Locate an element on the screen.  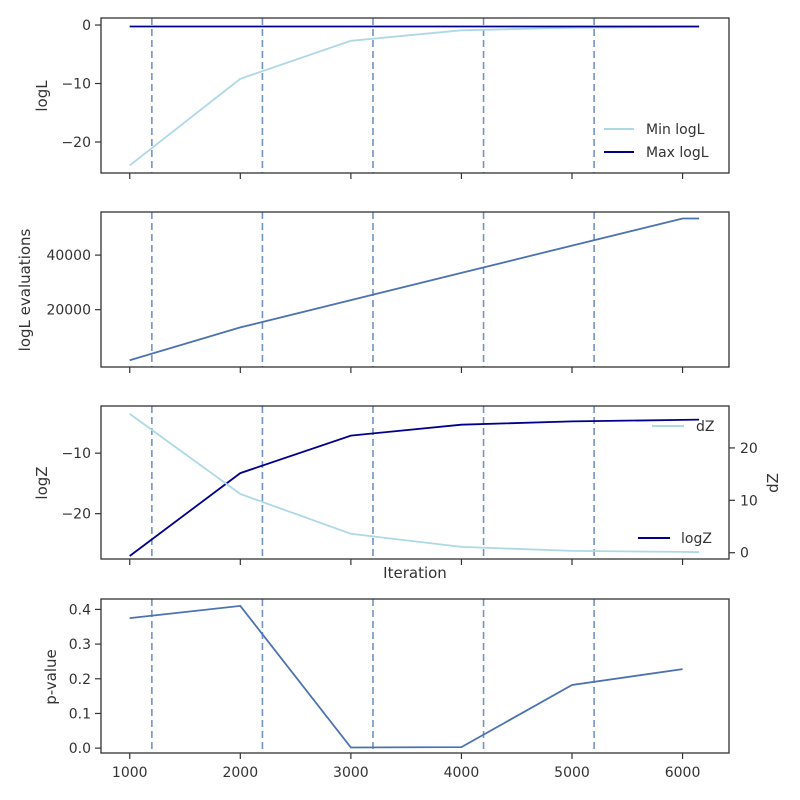
panel-1-ytick-label-0: −20 is located at coordinates (76, 143).